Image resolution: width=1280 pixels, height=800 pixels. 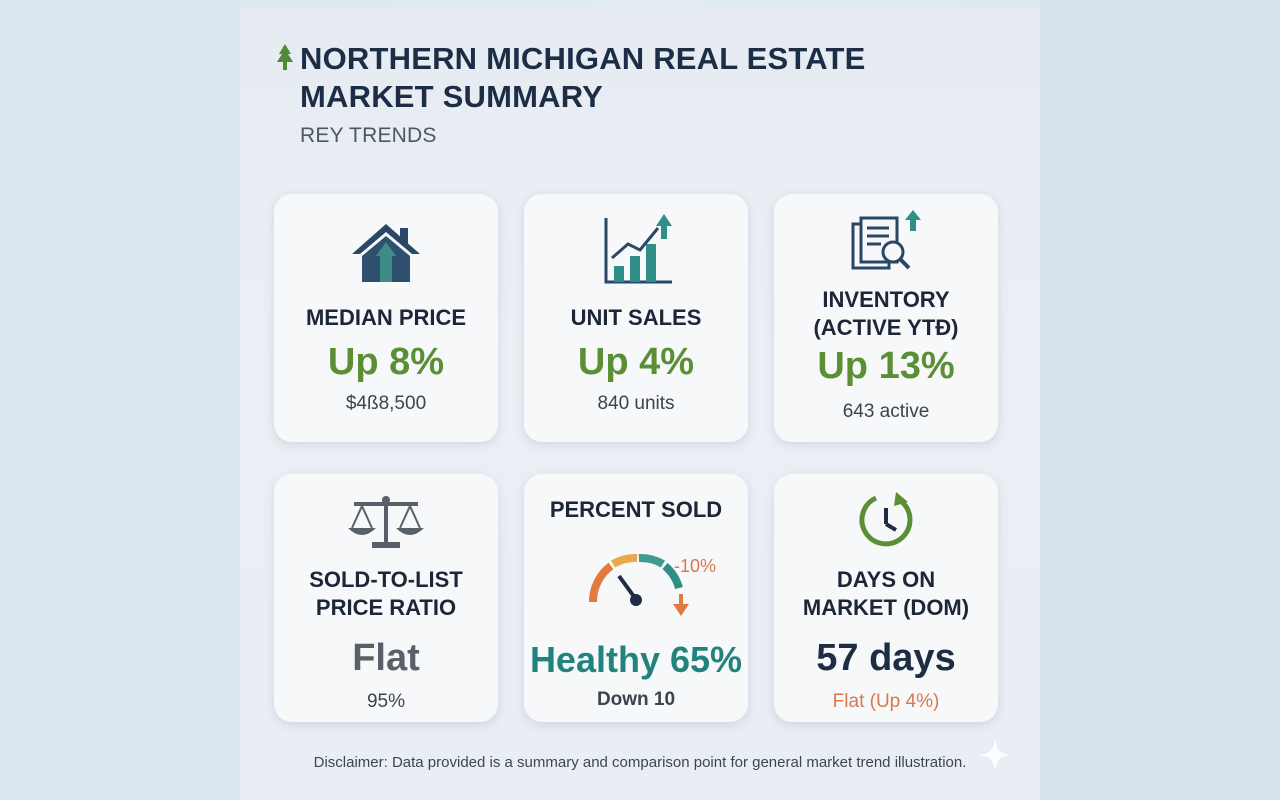 I want to click on sold-to-list-label-line-1: SOLD-TO-LIST, so click(x=386, y=579).